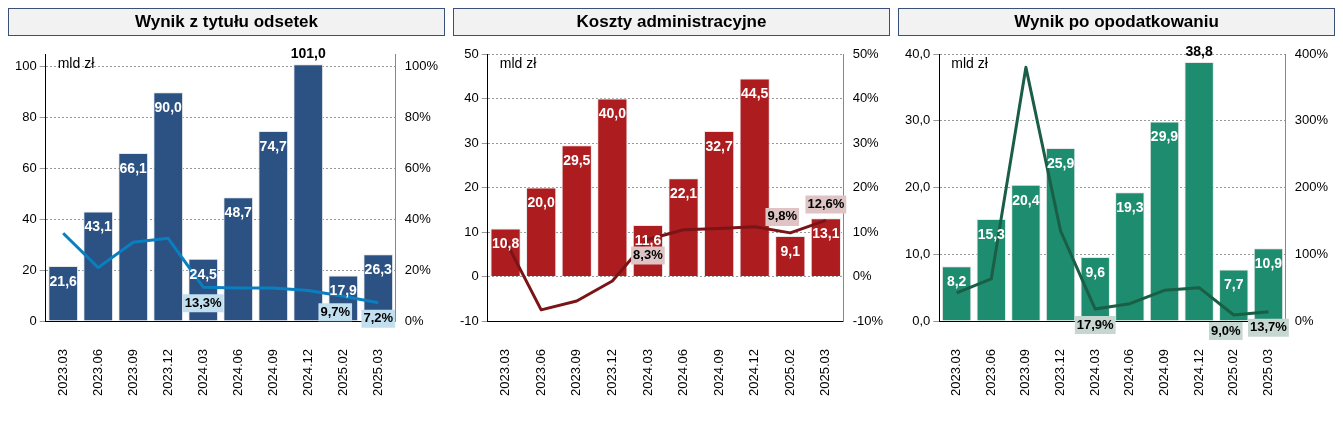  I want to click on data-label: 13,7%, so click(1268, 327).